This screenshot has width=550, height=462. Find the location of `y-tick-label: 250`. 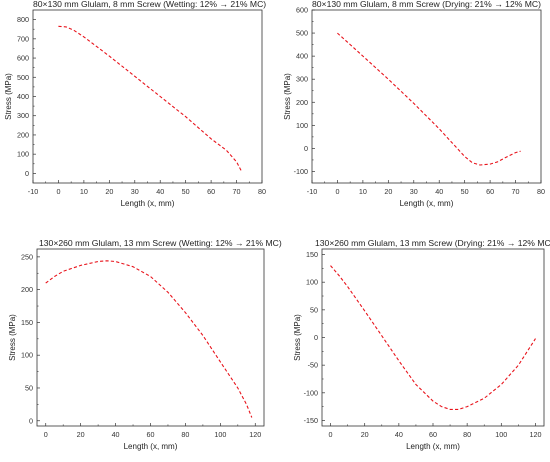

y-tick-label: 250 is located at coordinates (27, 256).